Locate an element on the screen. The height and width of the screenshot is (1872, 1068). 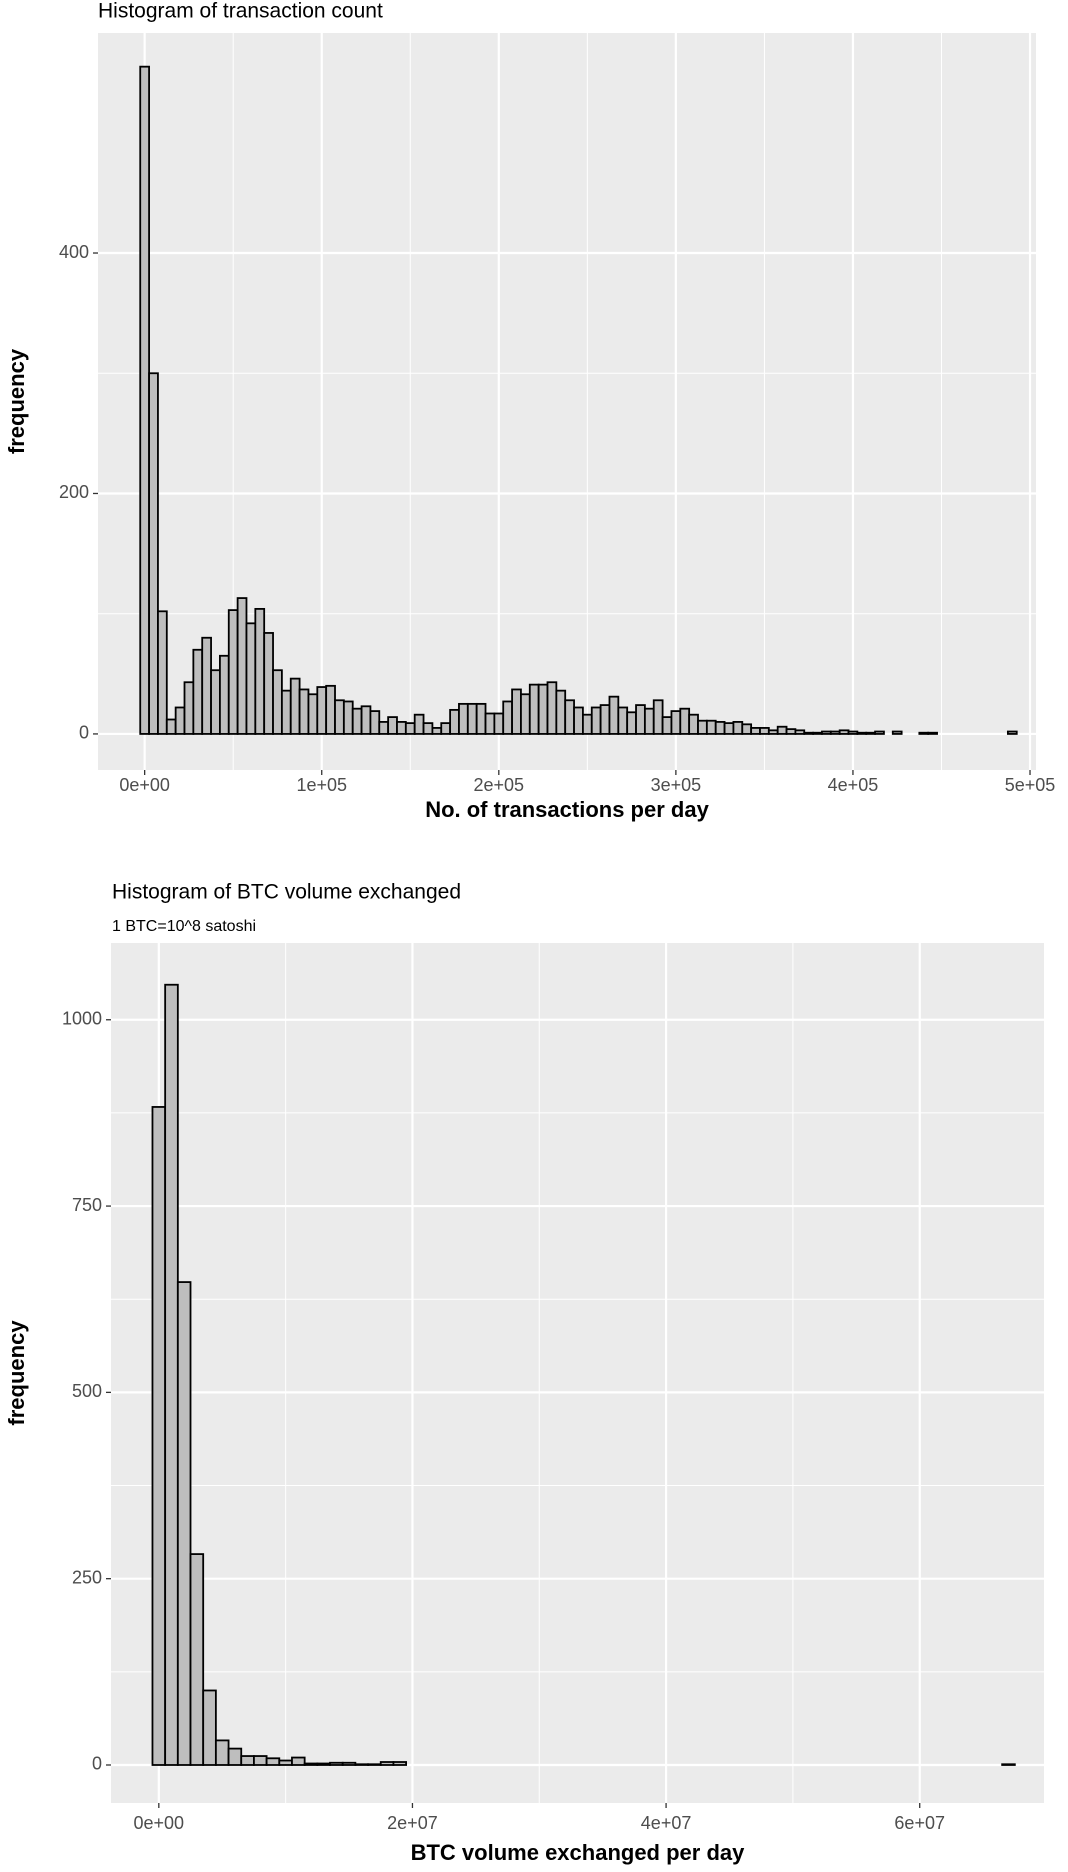
y-tick-label: 1000 is located at coordinates (82, 1019).